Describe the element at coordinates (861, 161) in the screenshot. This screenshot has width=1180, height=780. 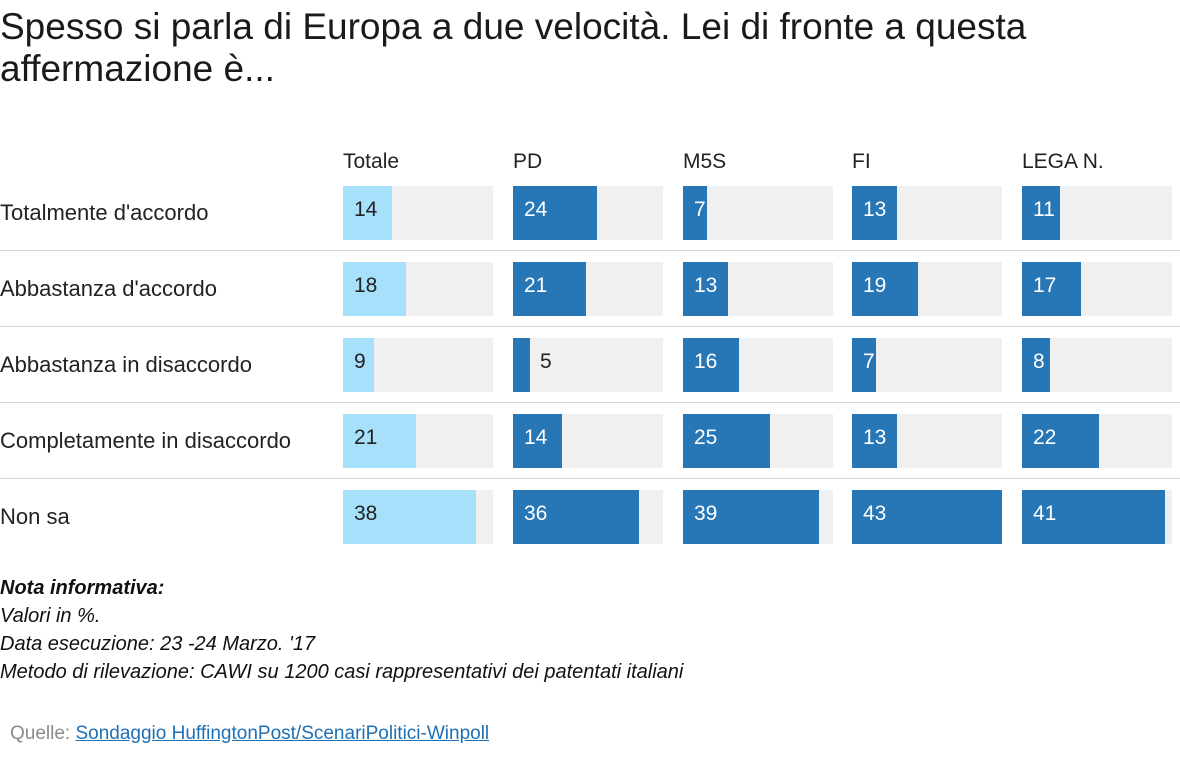
I see `column-header-3: FI` at that location.